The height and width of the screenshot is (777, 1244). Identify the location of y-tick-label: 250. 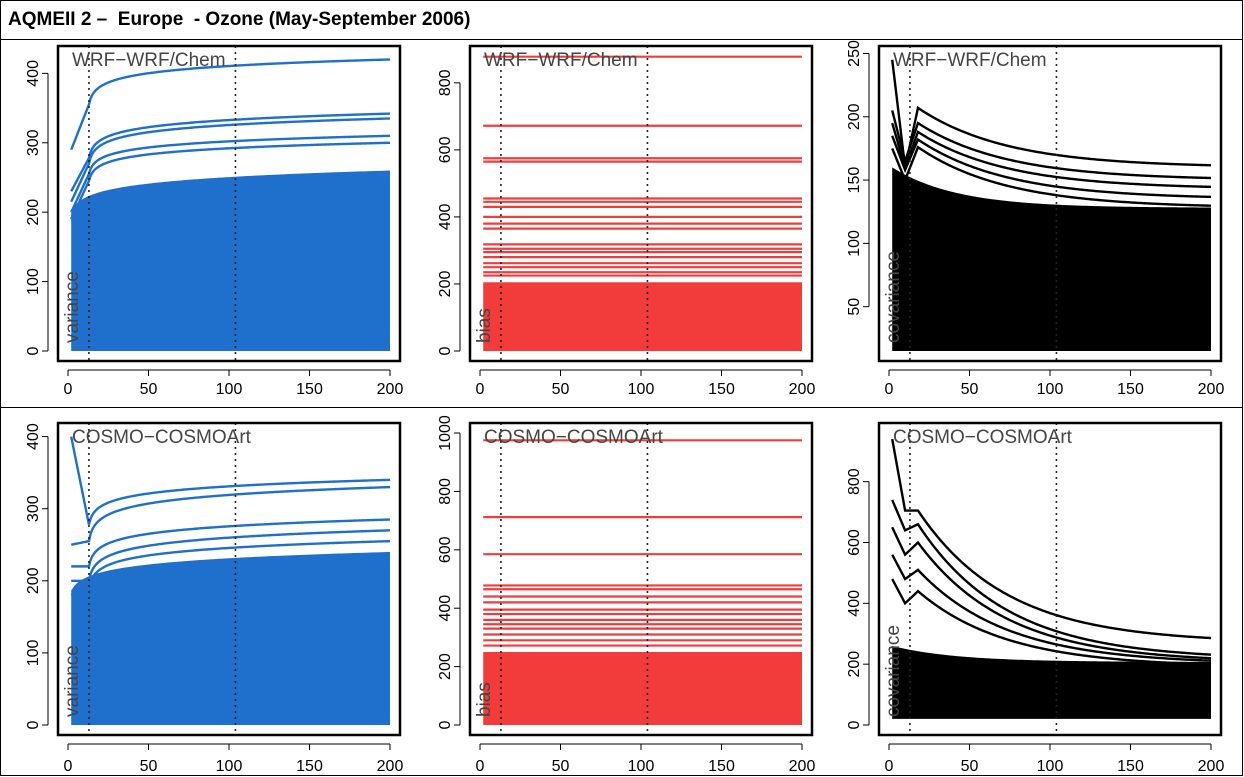
(854, 53).